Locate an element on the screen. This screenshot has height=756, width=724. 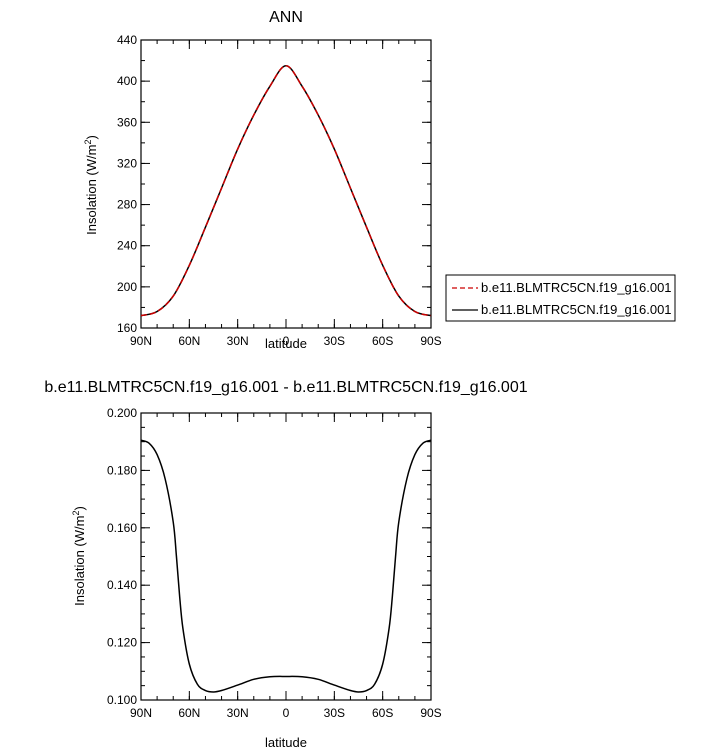
legend-label-series-2: b.e11.BLMTRC5CN.f19_g16.001 is located at coordinates (576, 309).